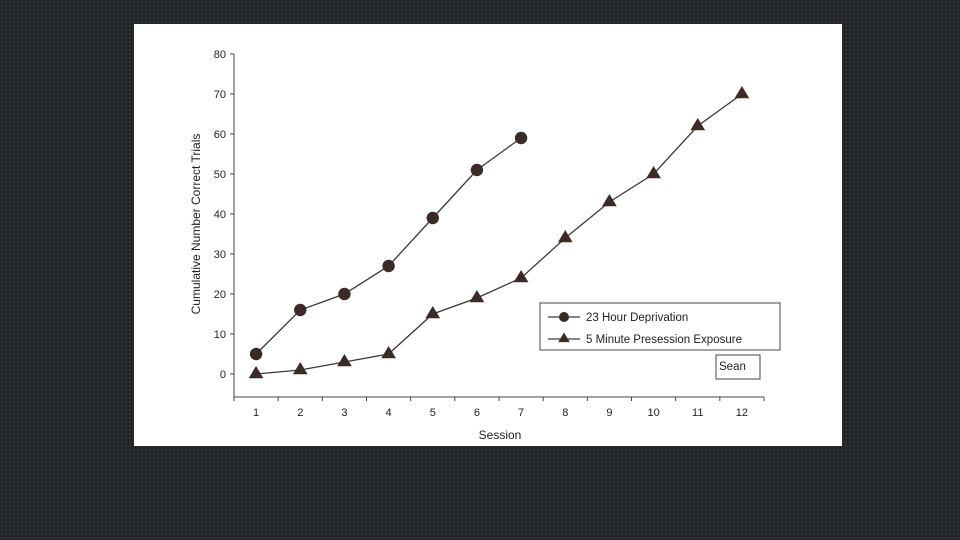  What do you see at coordinates (300, 413) in the screenshot?
I see `x-tick-label: 2` at bounding box center [300, 413].